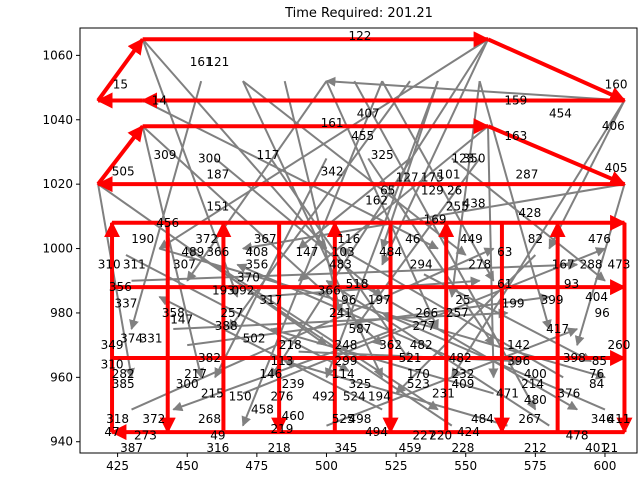 This screenshot has width=640, height=485. I want to click on node-label: 127, so click(407, 178).